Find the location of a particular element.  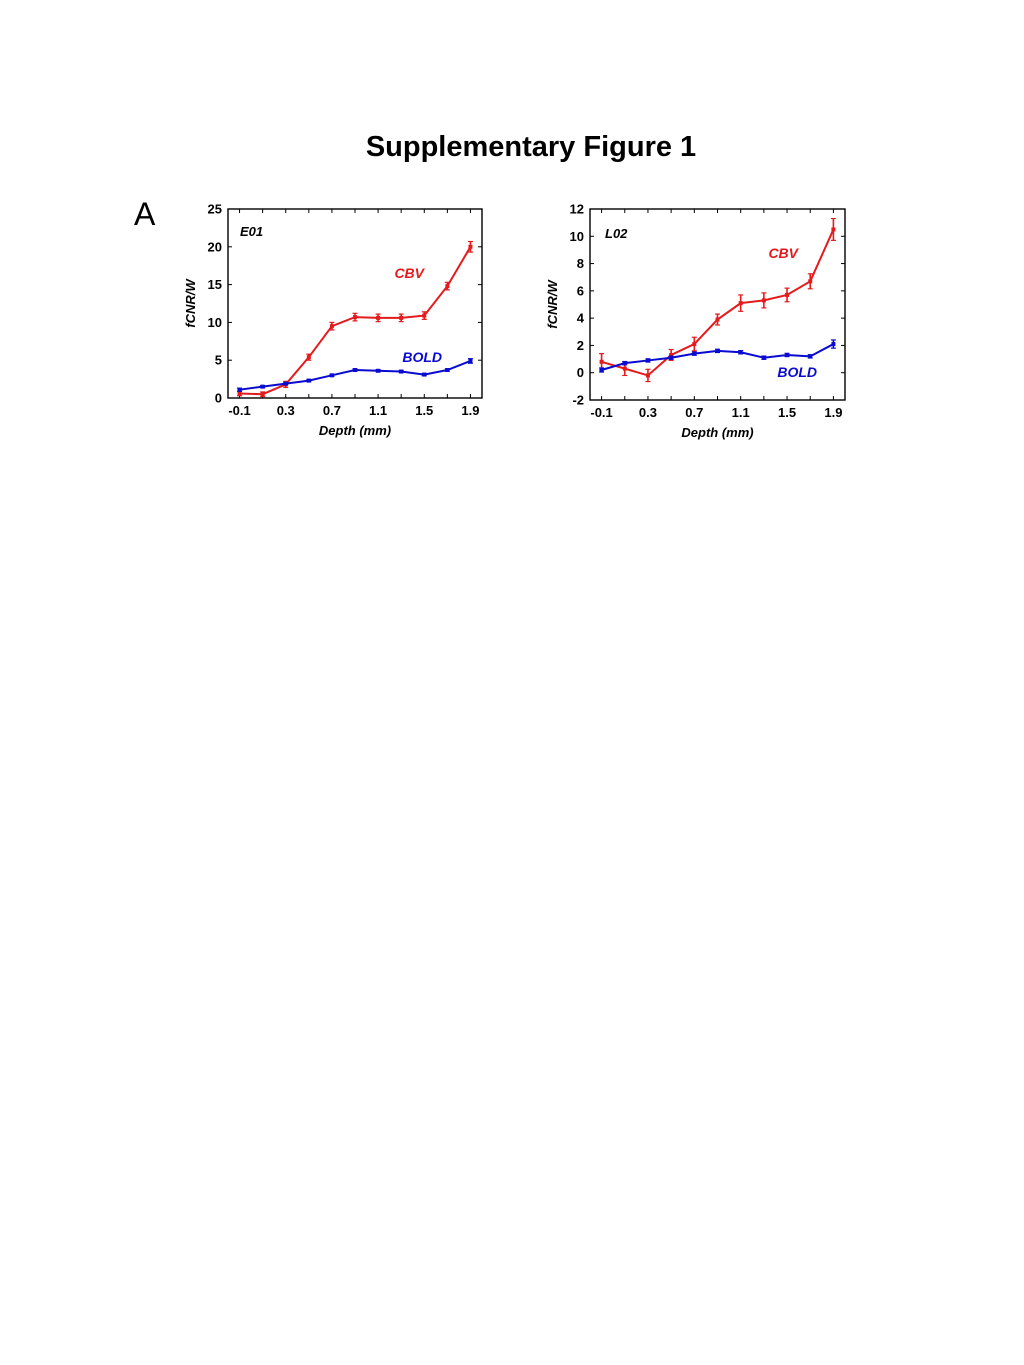

figure-title: Supplementary Figure 1 is located at coordinates (531, 147).